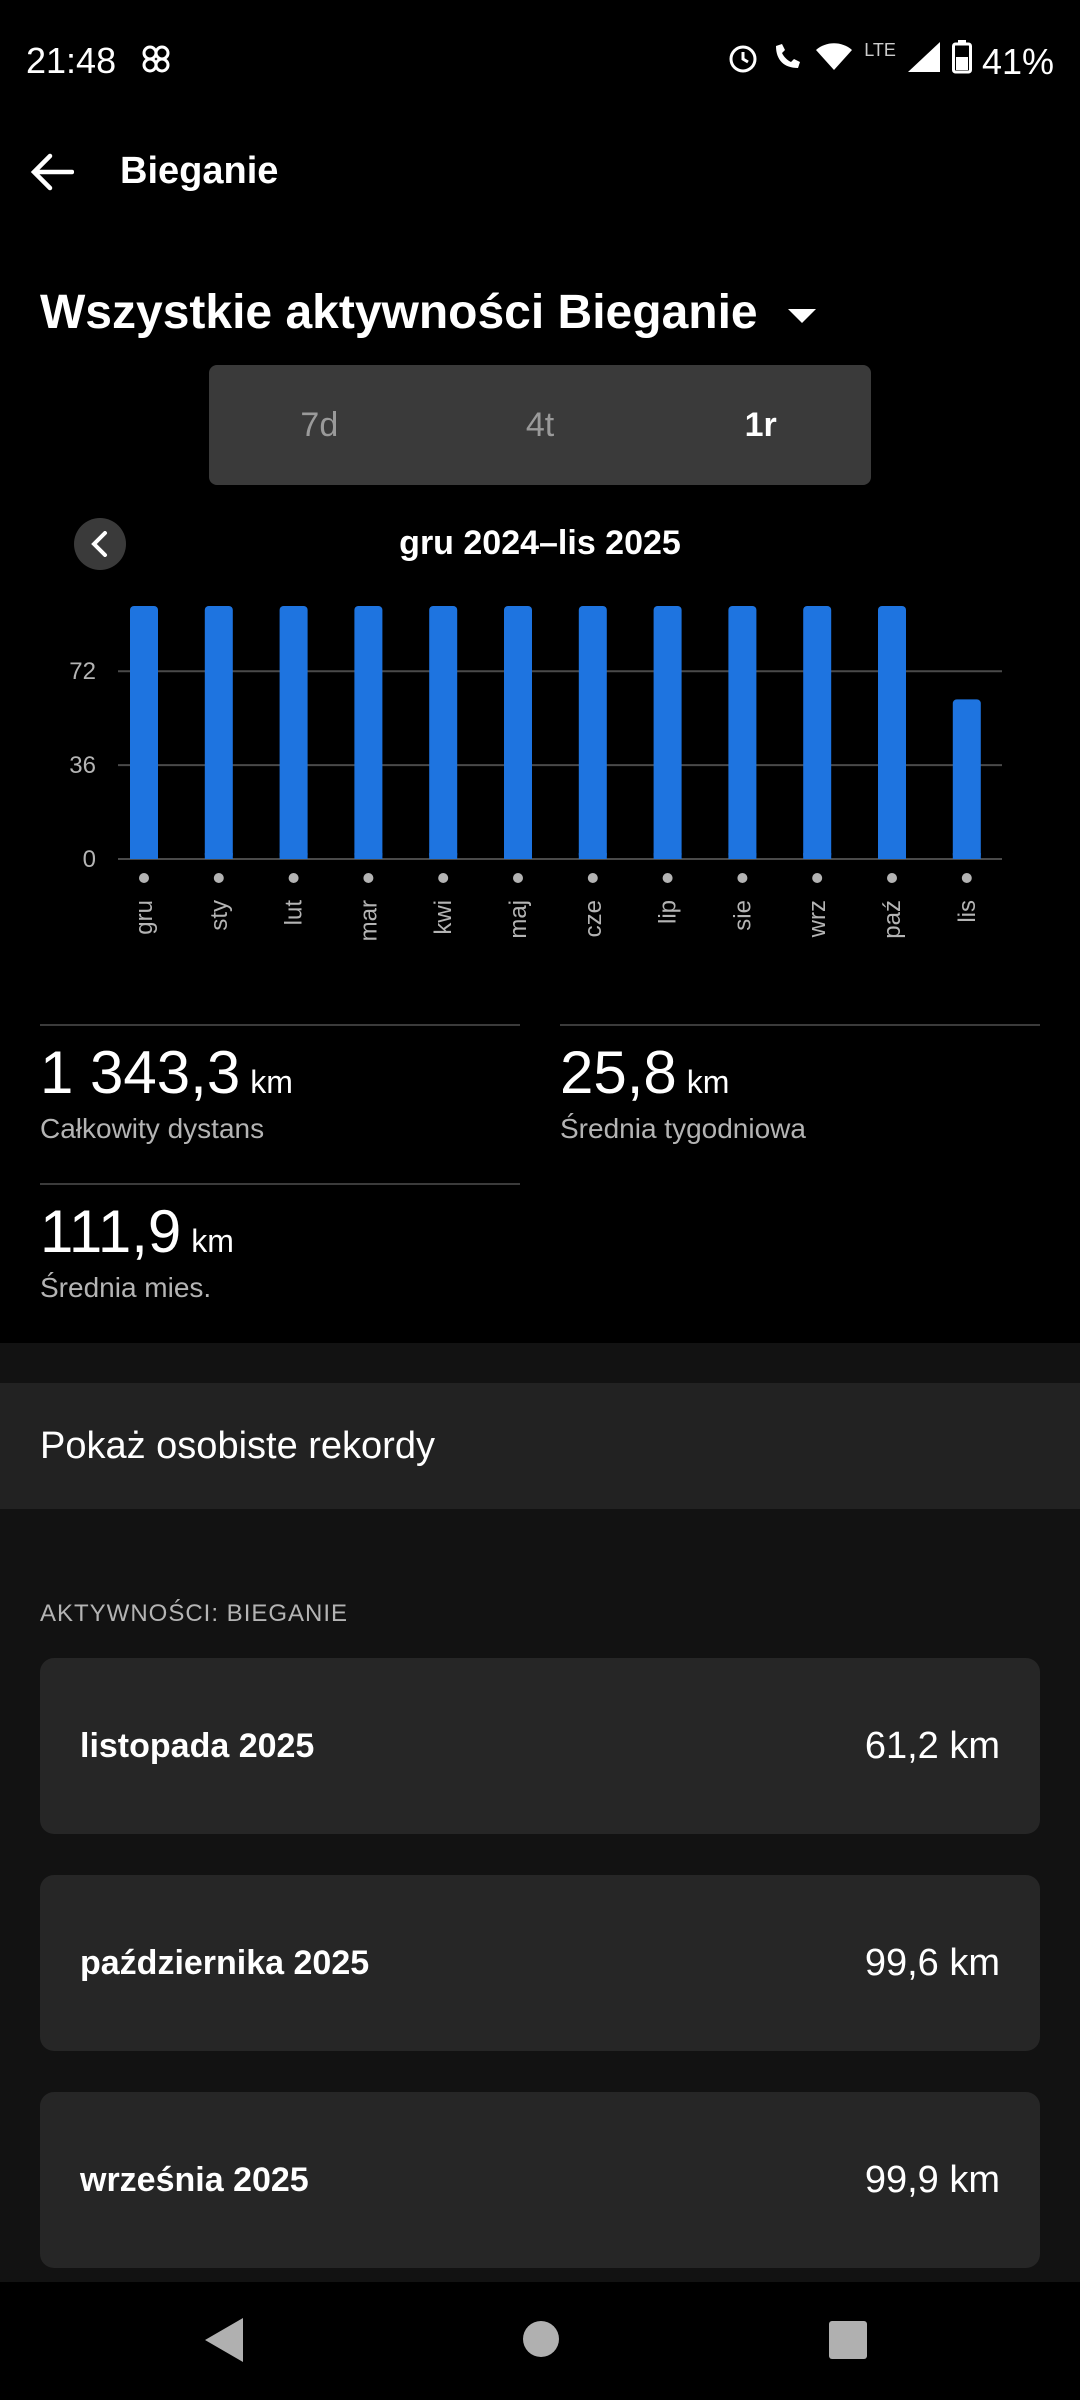 The width and height of the screenshot is (1080, 2400). Describe the element at coordinates (924, 61) in the screenshot. I see `signal-icon` at that location.